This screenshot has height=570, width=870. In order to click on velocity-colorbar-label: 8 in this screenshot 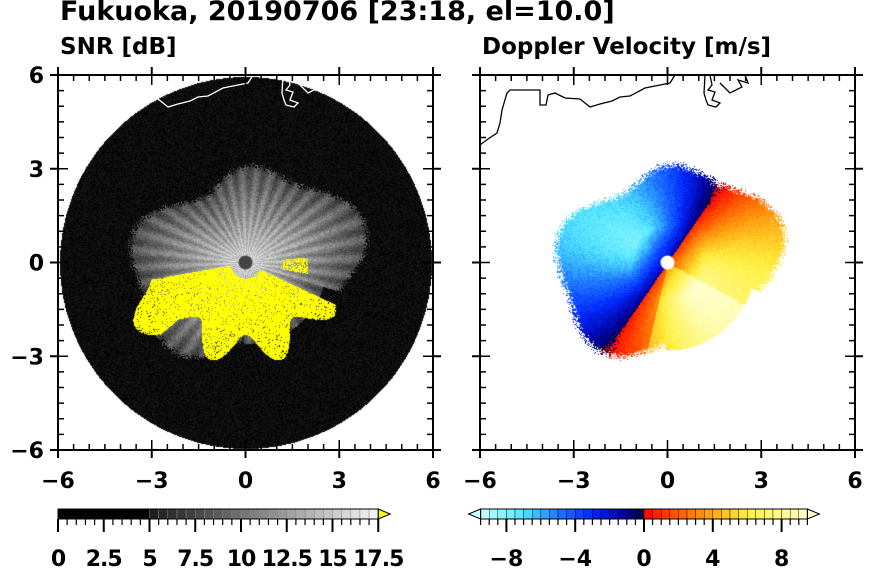, I will do `click(781, 558)`.